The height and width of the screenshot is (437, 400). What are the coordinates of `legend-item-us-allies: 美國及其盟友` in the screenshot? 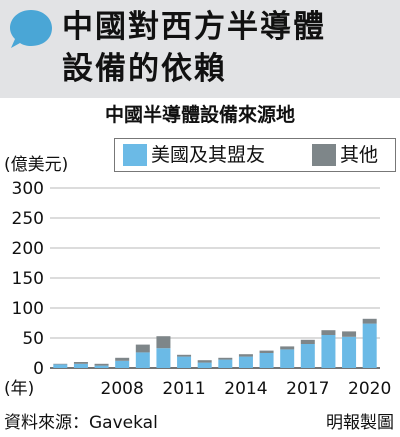 It's located at (194, 155).